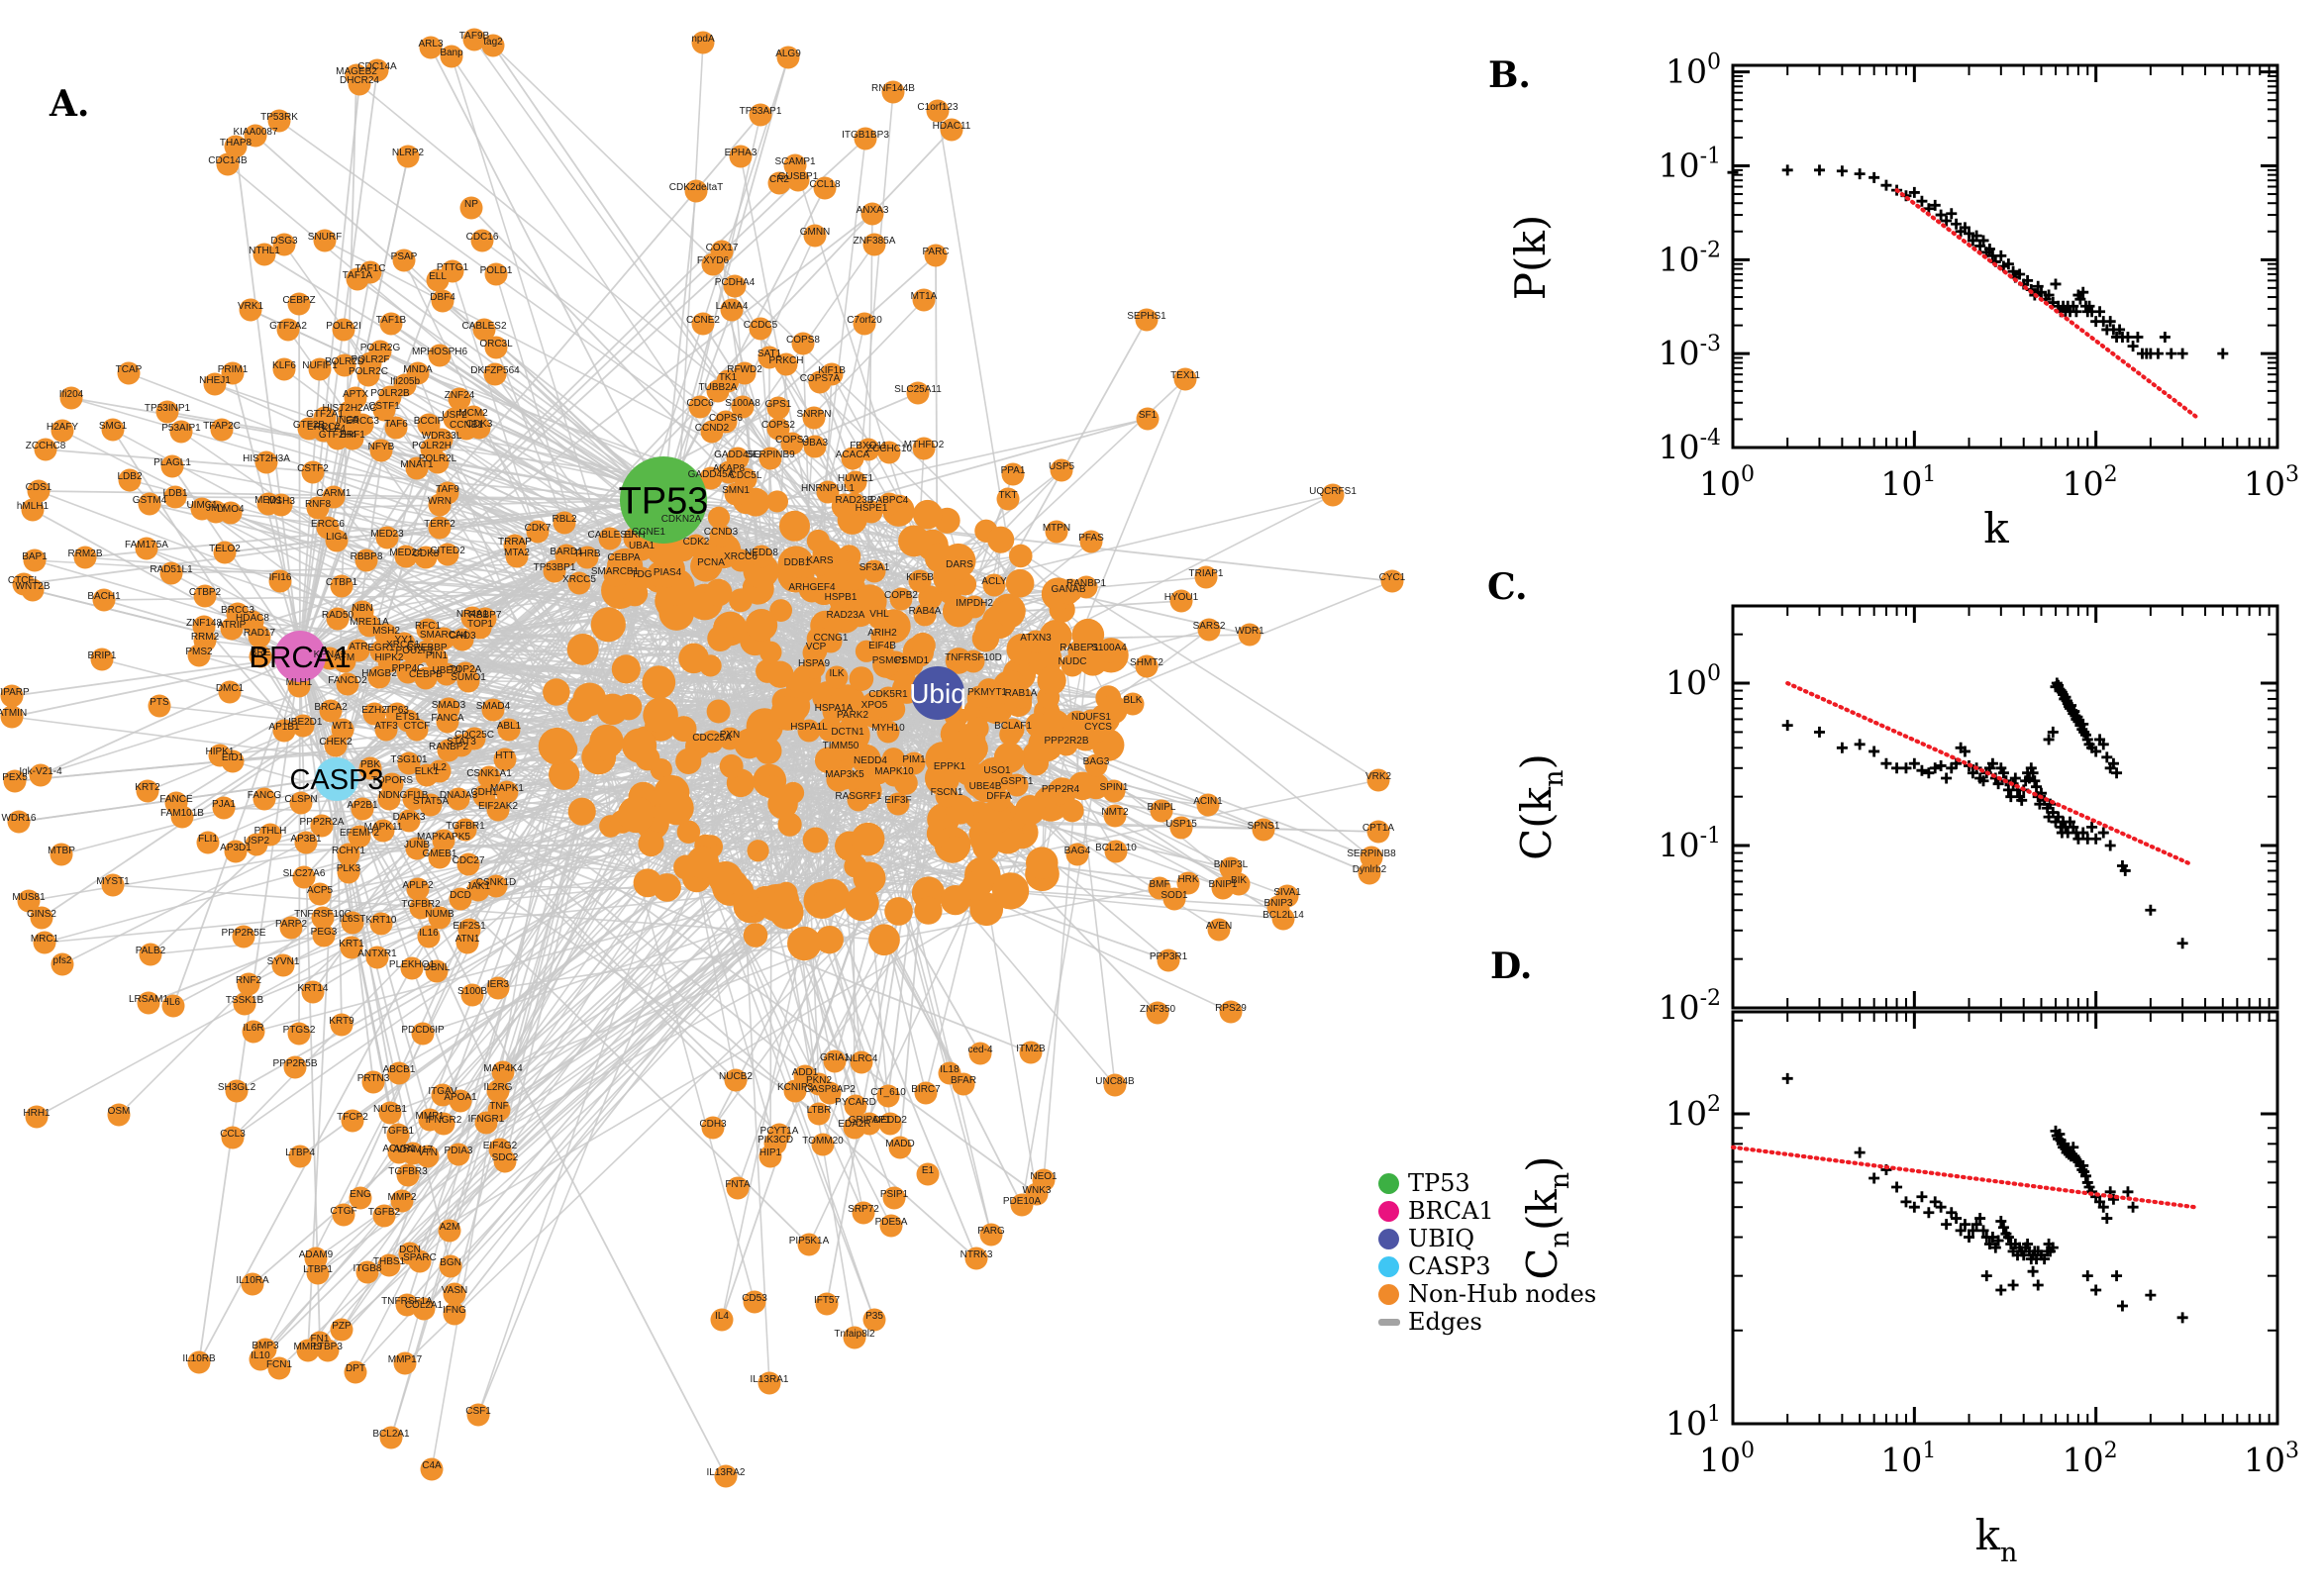 The height and width of the screenshot is (1596, 2323). What do you see at coordinates (336, 779) in the screenshot?
I see `hub-node-casp3` at bounding box center [336, 779].